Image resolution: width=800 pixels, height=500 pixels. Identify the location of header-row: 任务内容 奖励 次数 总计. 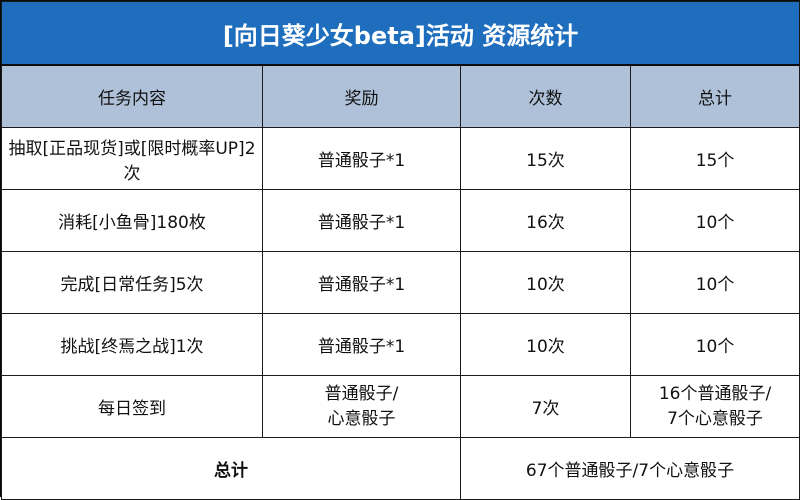
(400, 96).